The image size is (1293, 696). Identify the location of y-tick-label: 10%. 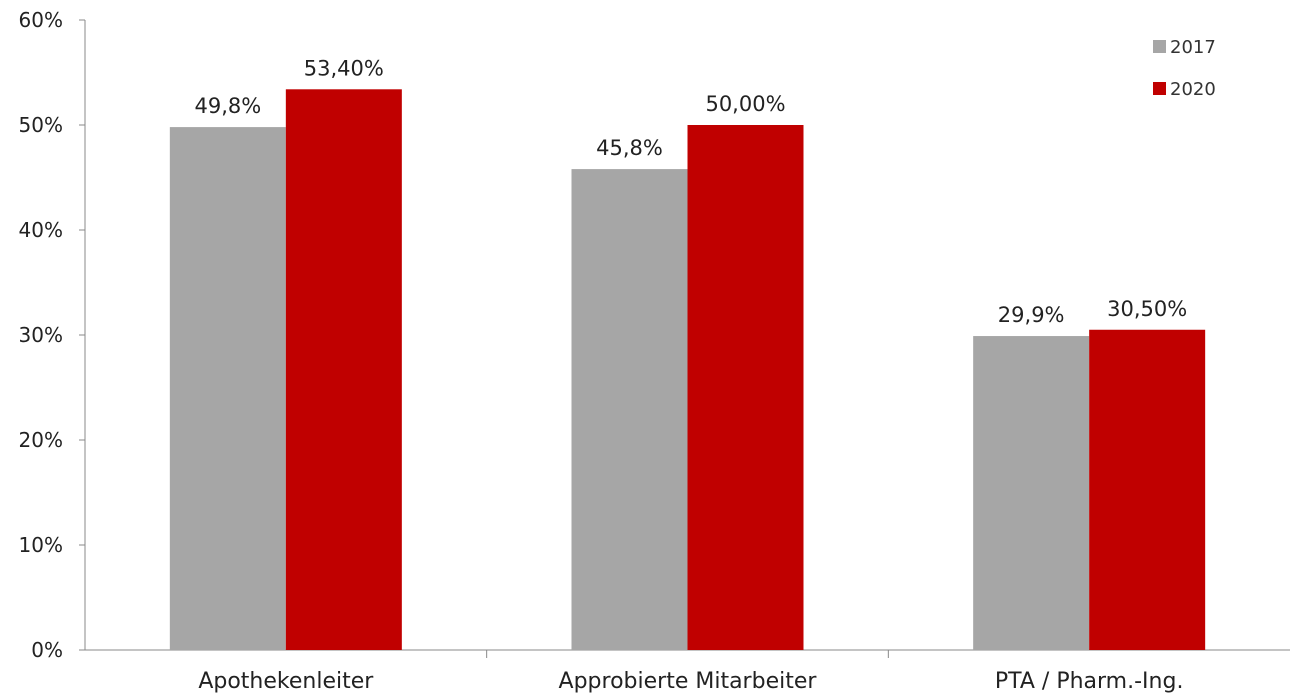
(41, 545).